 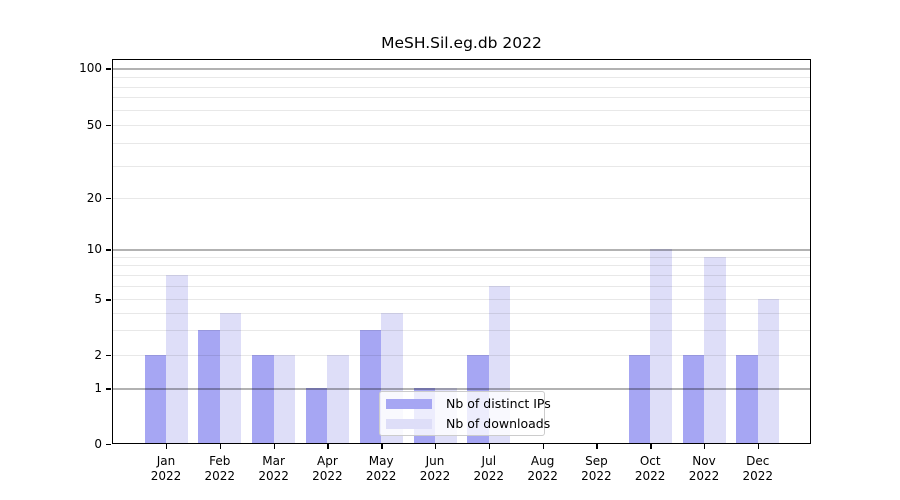 What do you see at coordinates (409, 403) in the screenshot?
I see `legend-swatch-distinct-ips` at bounding box center [409, 403].